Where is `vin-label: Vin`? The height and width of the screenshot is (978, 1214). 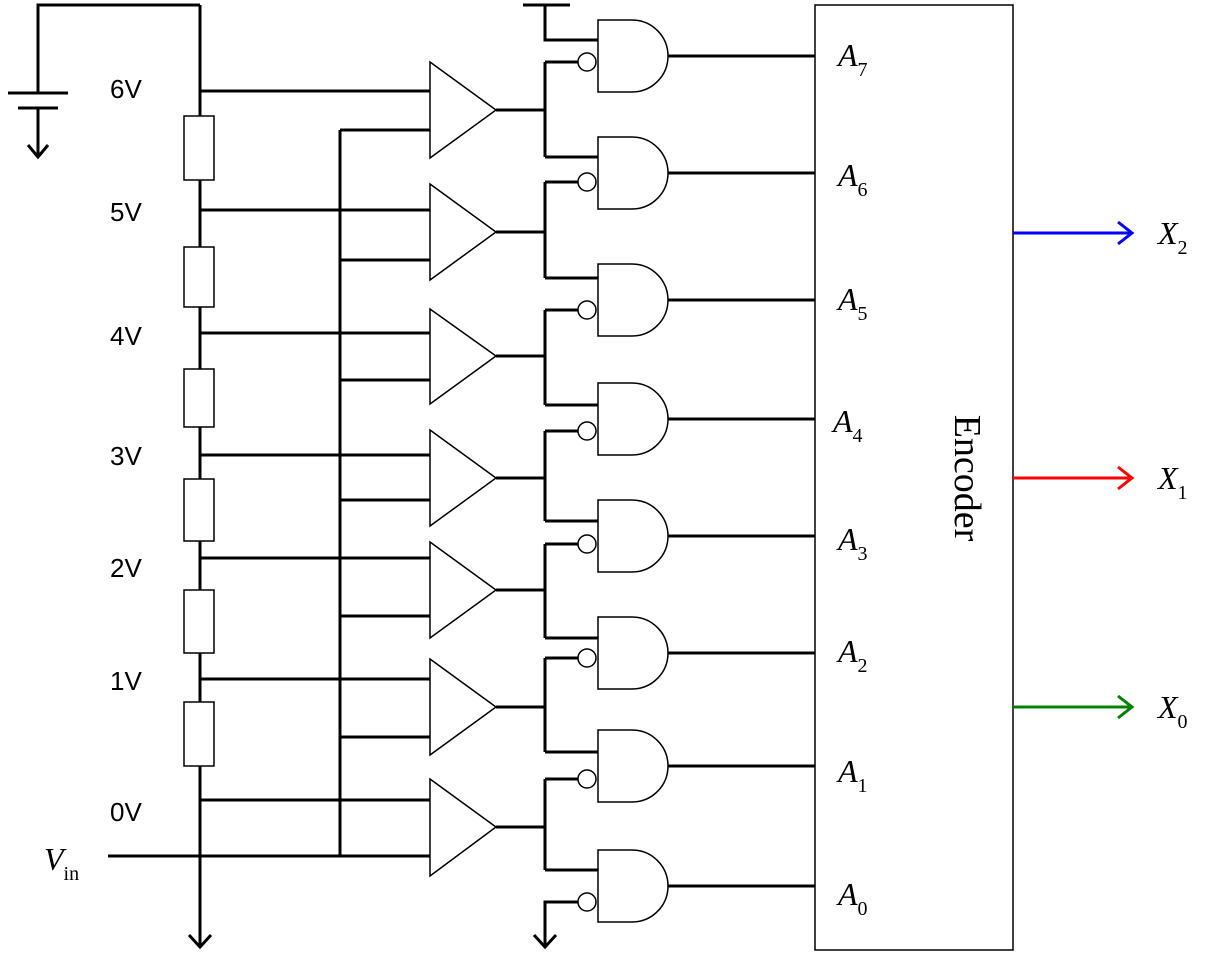 vin-label: Vin is located at coordinates (61, 863).